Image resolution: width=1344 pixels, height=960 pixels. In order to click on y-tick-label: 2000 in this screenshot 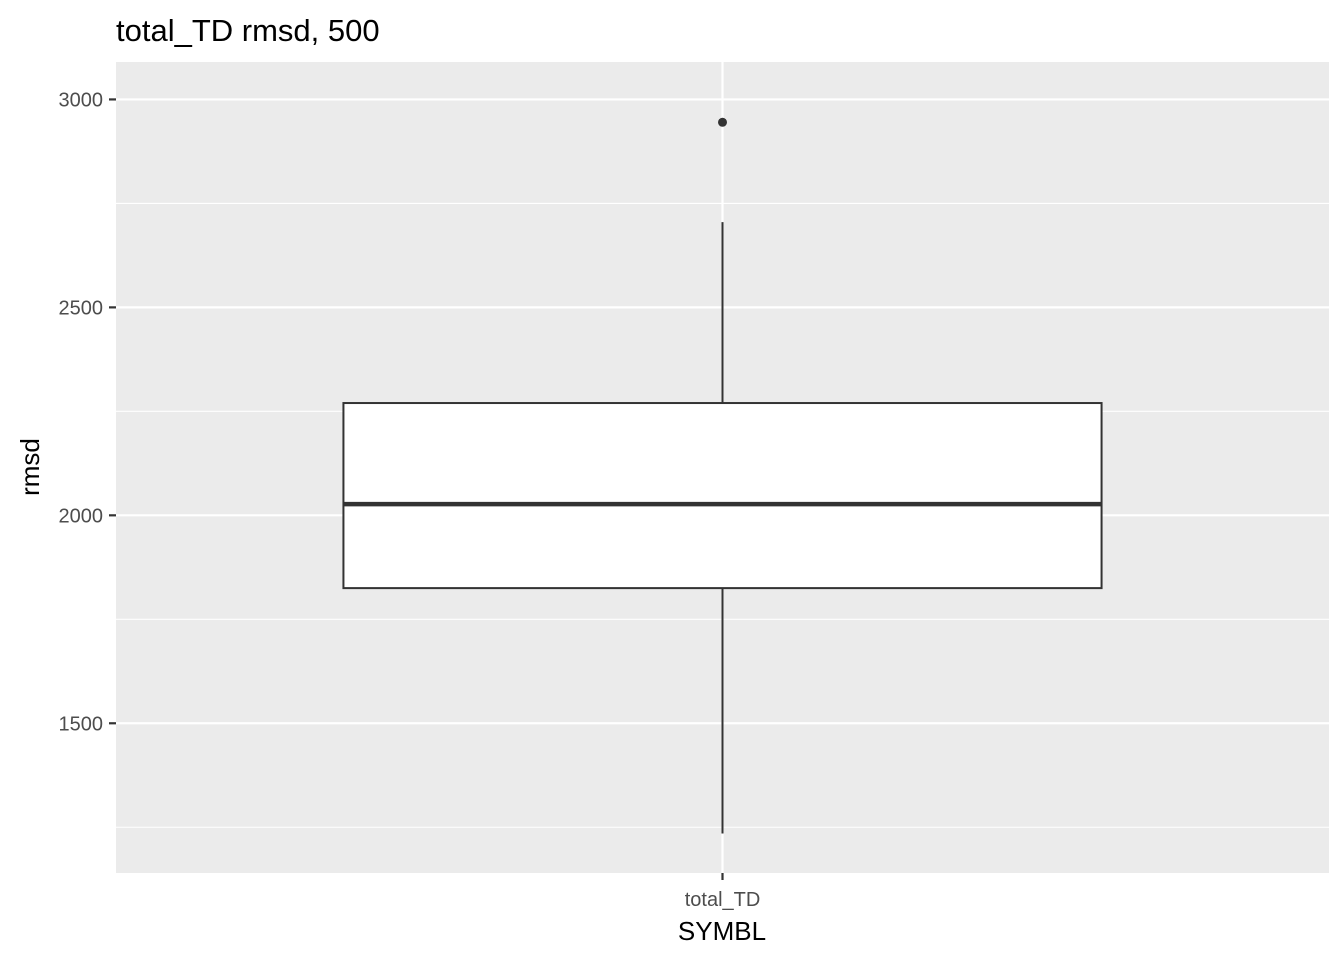, I will do `click(81, 516)`.